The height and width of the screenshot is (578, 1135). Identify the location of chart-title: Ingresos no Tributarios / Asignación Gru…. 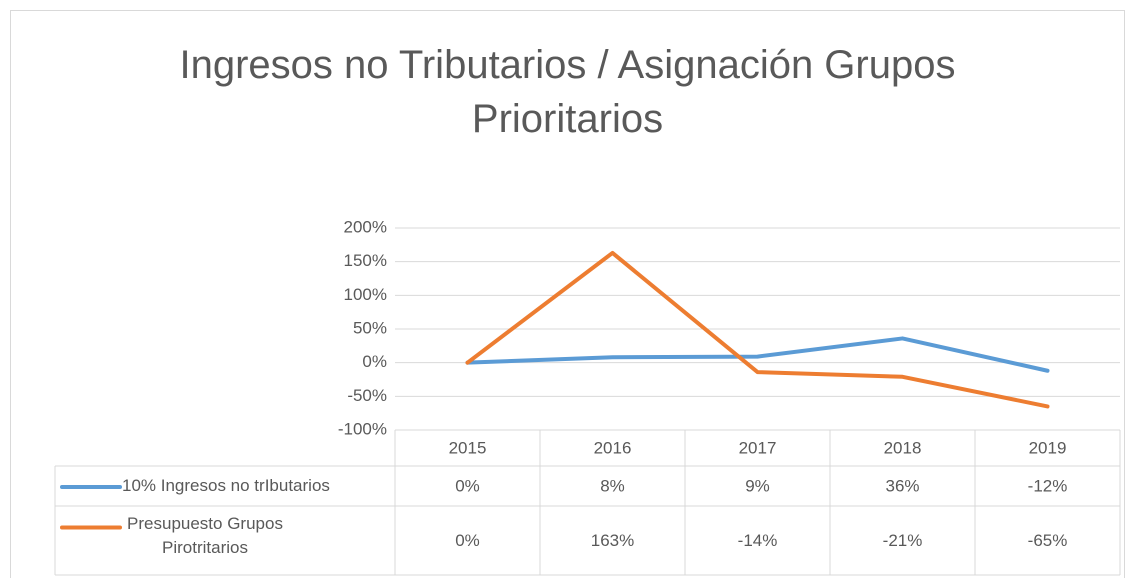
(567, 92).